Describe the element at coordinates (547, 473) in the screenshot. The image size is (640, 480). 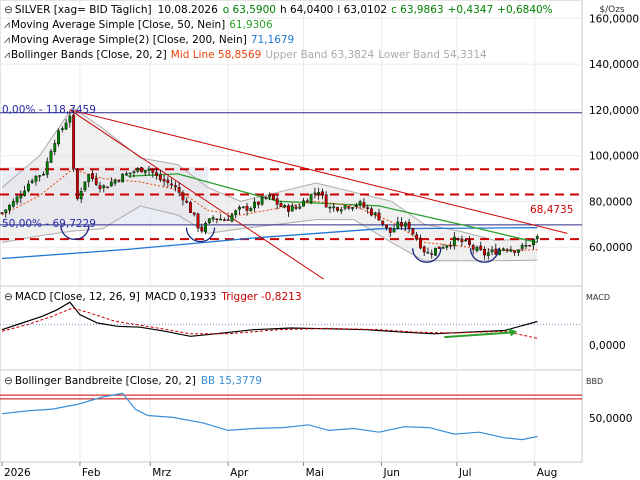
I see `x-tick-label: Aug` at that location.